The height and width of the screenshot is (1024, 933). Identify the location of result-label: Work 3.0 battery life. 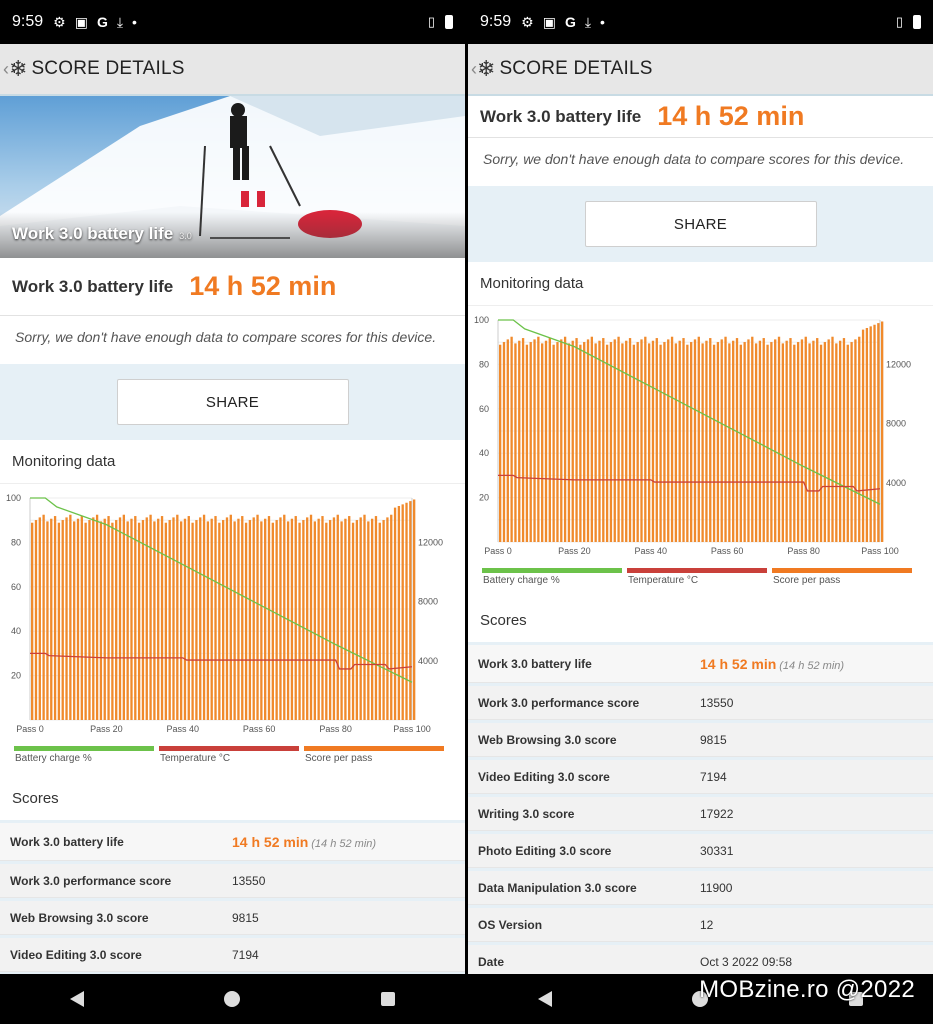
(561, 116).